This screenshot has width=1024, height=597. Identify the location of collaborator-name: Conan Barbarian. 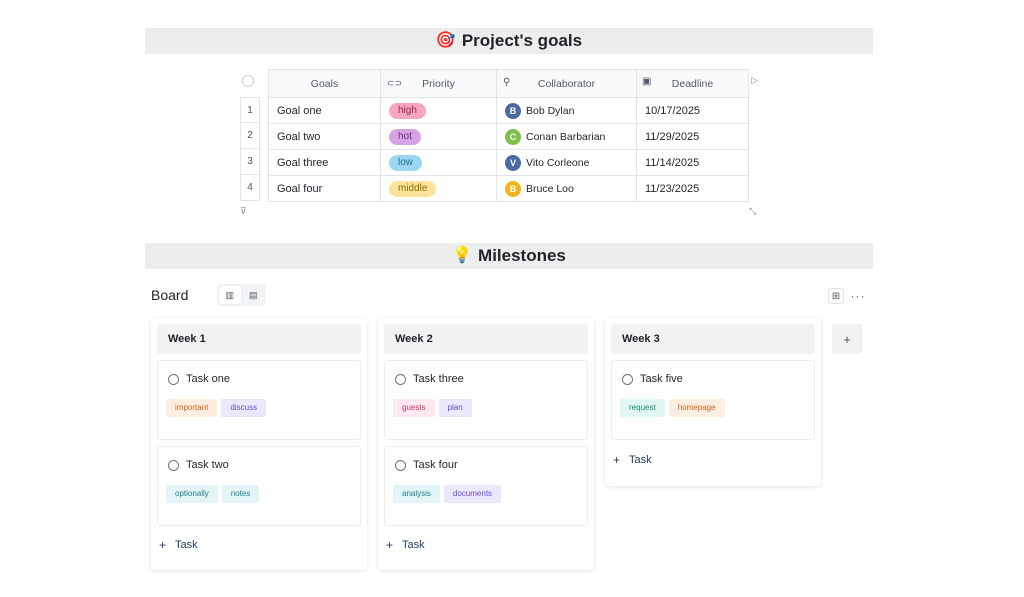
(566, 136).